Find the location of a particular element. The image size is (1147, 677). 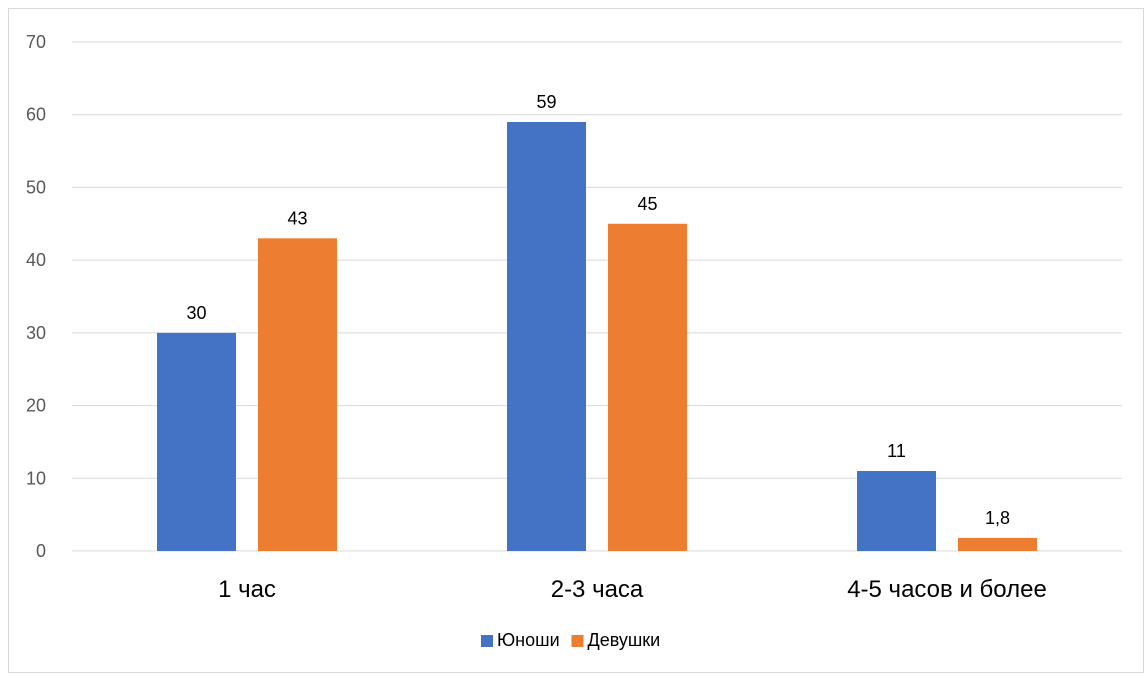

data-label: 45 is located at coordinates (647, 204).